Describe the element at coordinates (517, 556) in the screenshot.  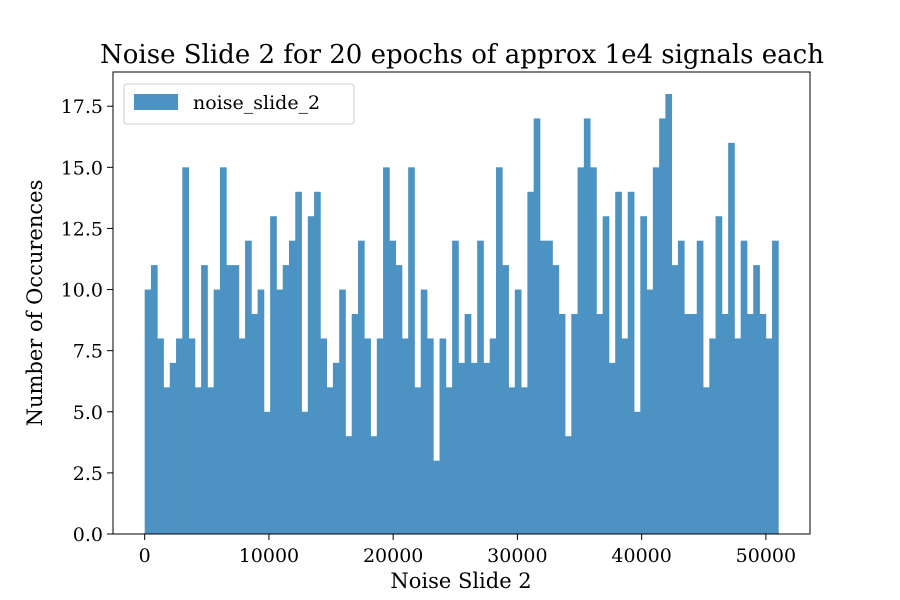
I see `x-tick-label: 30000` at that location.